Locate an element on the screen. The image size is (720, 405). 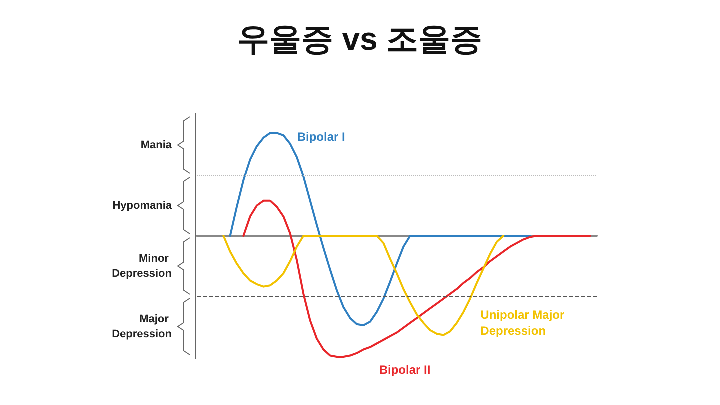
chart-title: 우울증 vs 조울증 is located at coordinates (360, 39).